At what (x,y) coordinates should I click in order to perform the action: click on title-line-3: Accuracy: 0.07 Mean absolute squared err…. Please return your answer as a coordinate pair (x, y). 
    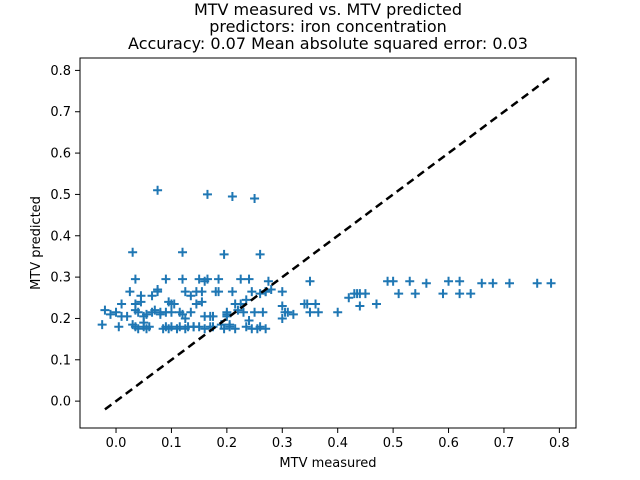
    Looking at the image, I should click on (328, 43).